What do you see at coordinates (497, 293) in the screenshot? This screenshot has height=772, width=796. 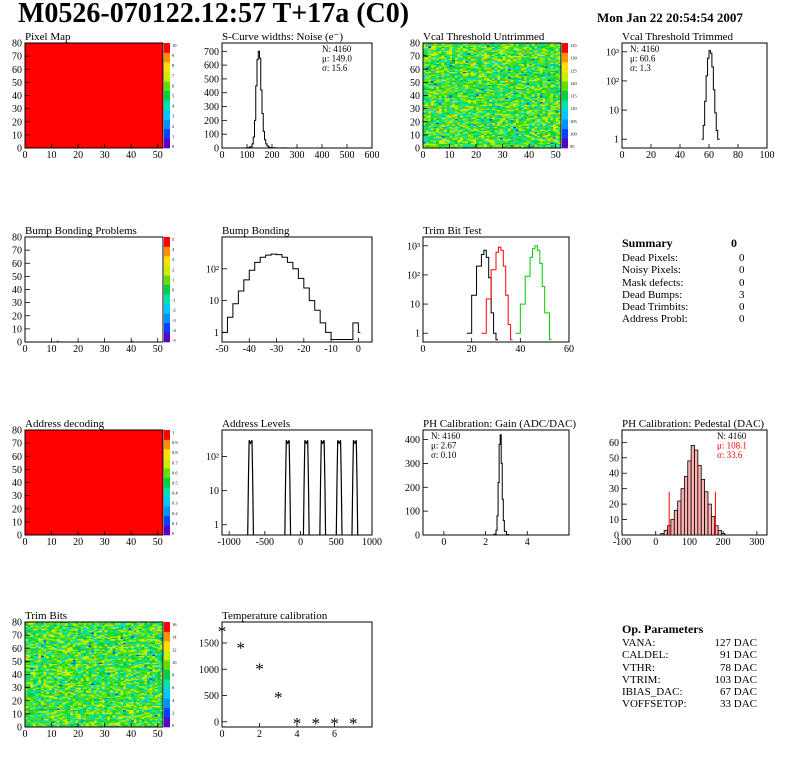 I see `histogram-series` at bounding box center [497, 293].